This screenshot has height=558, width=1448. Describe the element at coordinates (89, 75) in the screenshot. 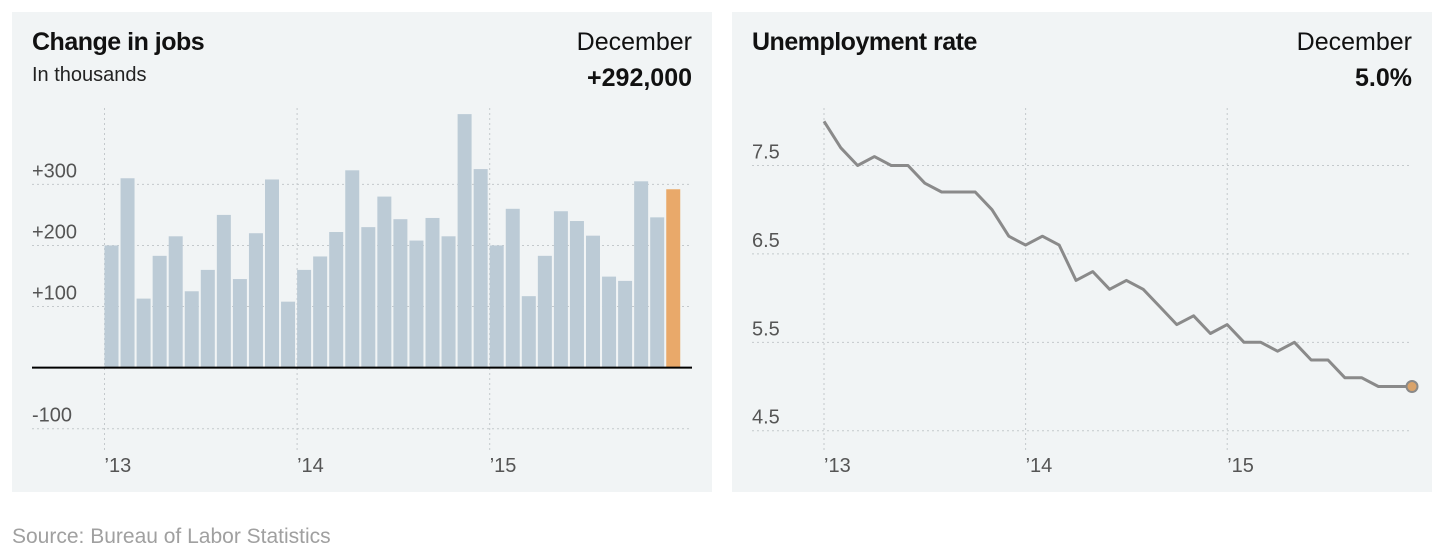

I see `jobs-subtitle: In thousands` at that location.